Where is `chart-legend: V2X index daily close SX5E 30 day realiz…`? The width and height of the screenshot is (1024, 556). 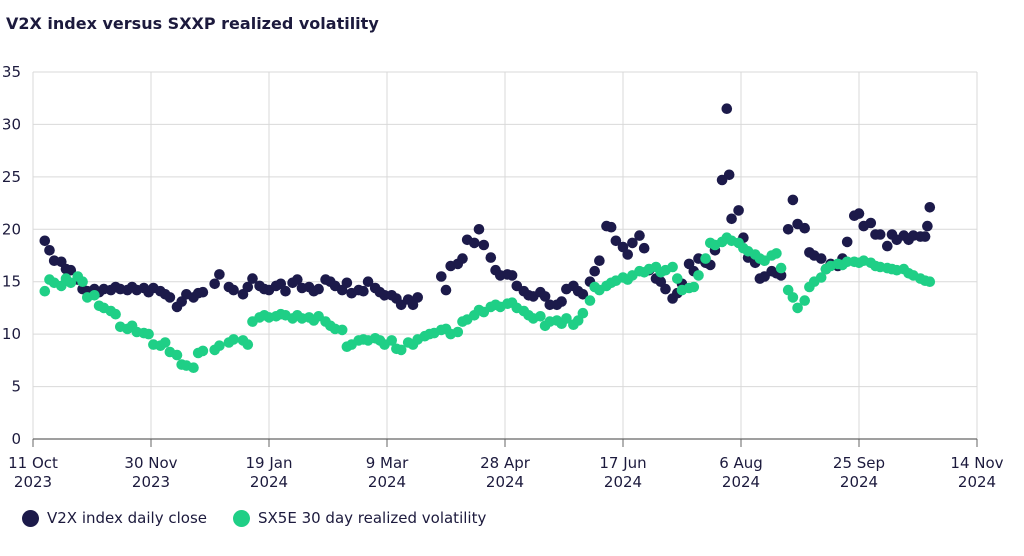
chart-legend: V2X index daily close SX5E 30 day realiz… is located at coordinates (254, 518).